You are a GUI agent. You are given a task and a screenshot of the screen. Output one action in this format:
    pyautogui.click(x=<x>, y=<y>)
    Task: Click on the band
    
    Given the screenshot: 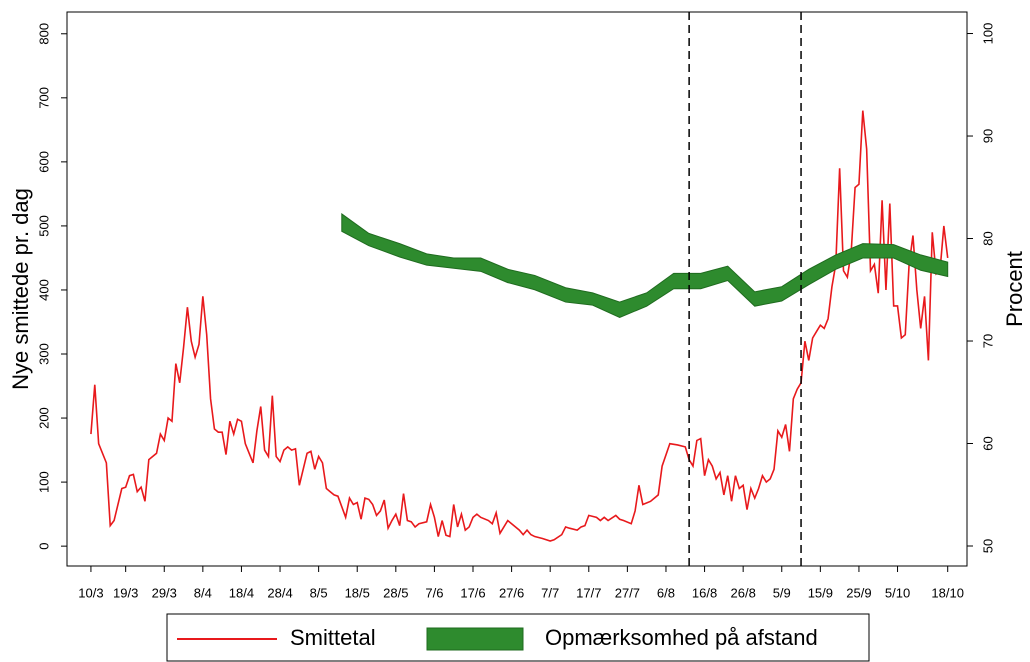 What is the action you would take?
    pyautogui.click(x=645, y=265)
    